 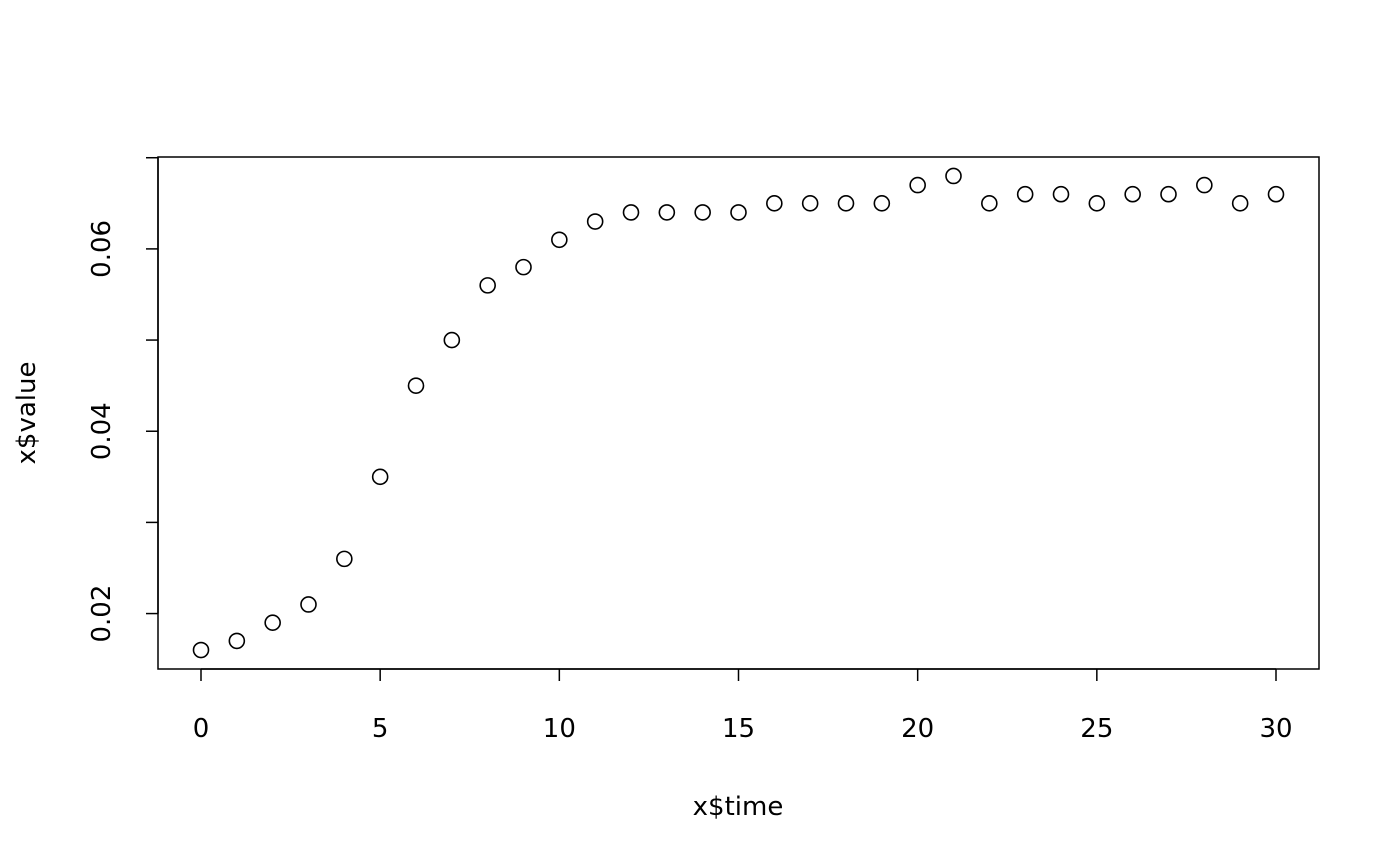 What do you see at coordinates (102, 249) in the screenshot?
I see `y-tick-label: 0.06` at bounding box center [102, 249].